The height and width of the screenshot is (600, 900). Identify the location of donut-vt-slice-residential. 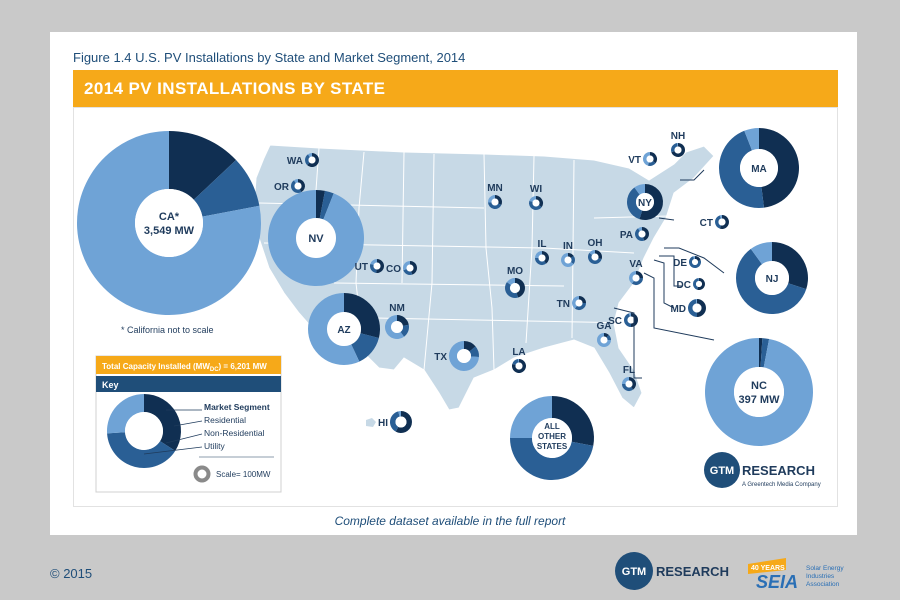
(653, 158).